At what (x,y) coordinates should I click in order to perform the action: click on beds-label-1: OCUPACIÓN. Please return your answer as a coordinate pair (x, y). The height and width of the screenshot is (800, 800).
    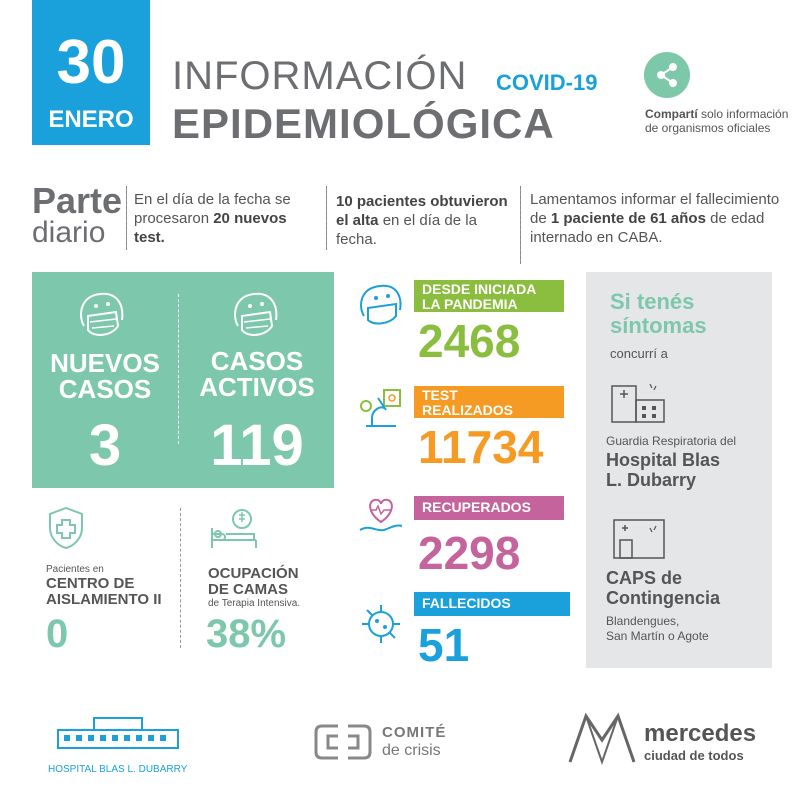
    Looking at the image, I should click on (253, 573).